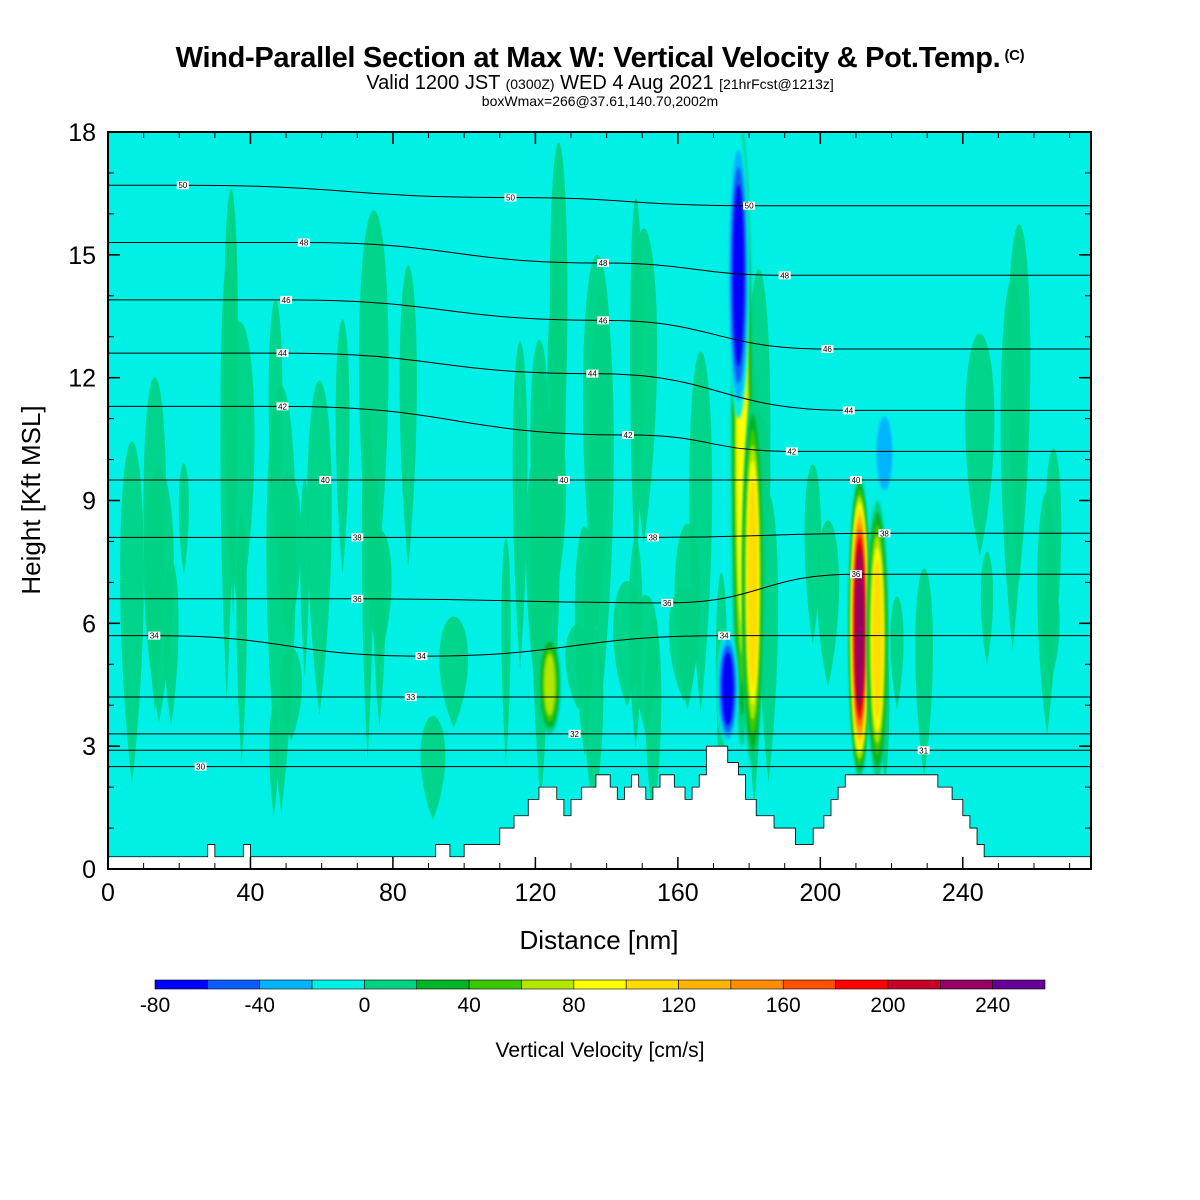 This screenshot has width=1200, height=1200. Describe the element at coordinates (89, 870) in the screenshot. I see `y-tick-label: 0` at that location.